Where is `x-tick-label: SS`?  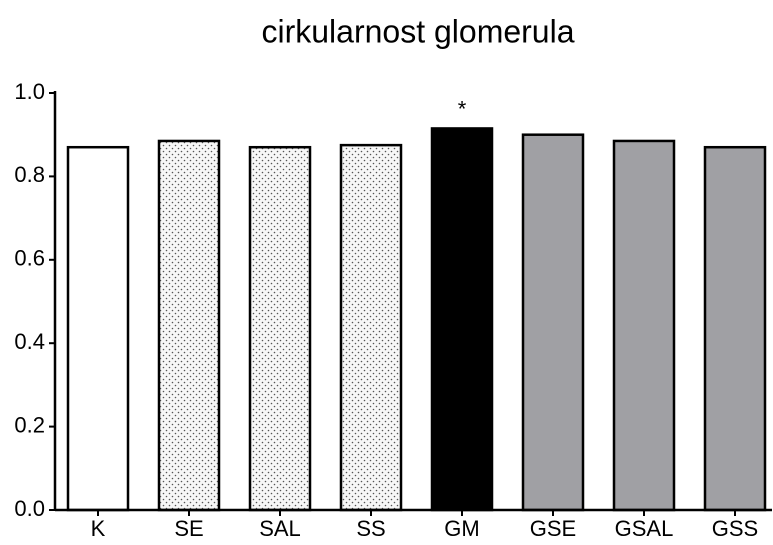
x-tick-label: SS is located at coordinates (370, 528).